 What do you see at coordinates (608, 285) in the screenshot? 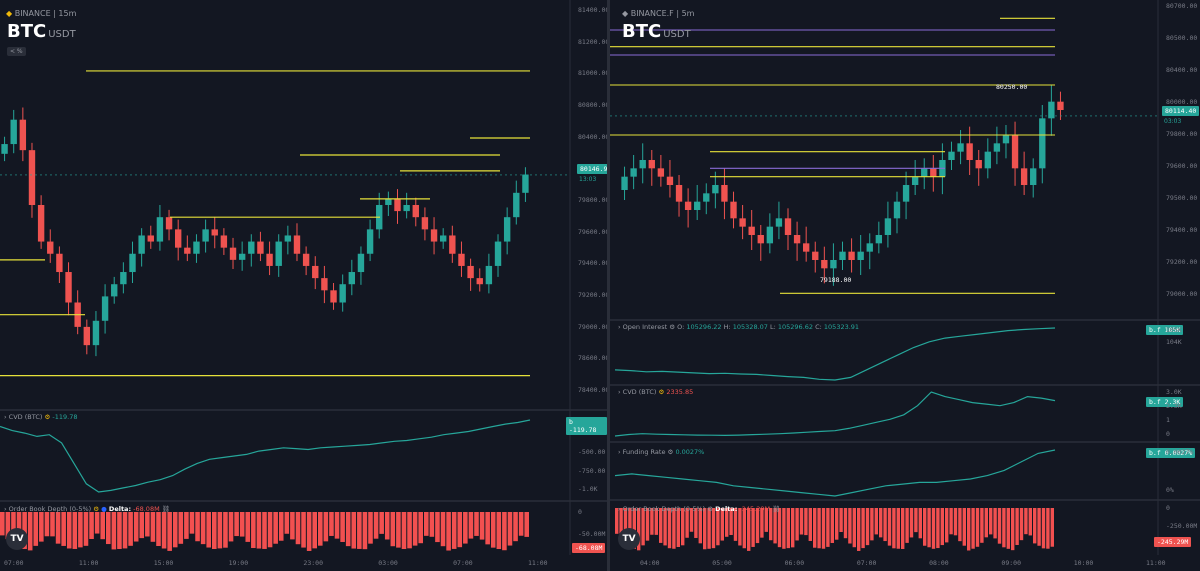
I see `panel-divider` at bounding box center [608, 285].